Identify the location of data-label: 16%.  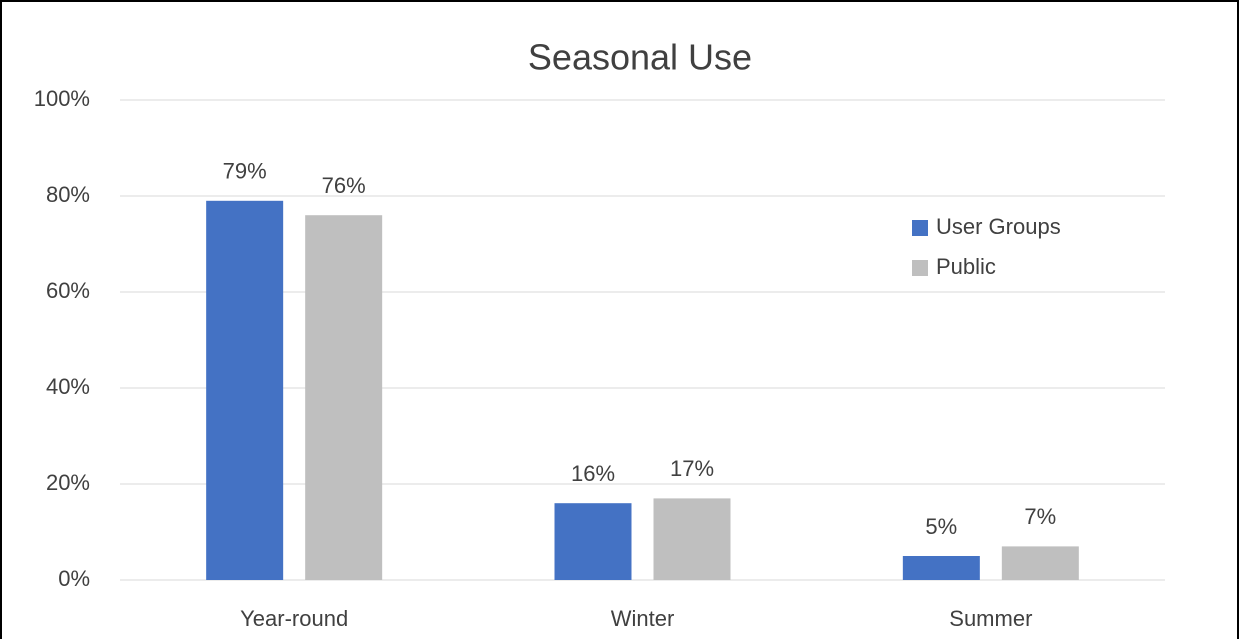
(593, 473).